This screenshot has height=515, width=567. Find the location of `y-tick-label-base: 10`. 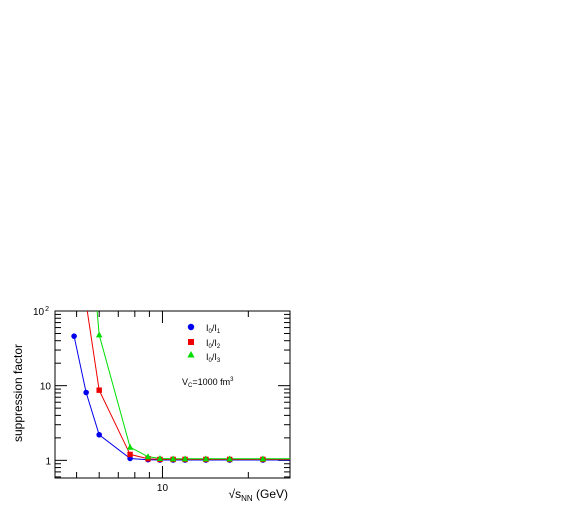

y-tick-label-base: 10 is located at coordinates (39, 312).